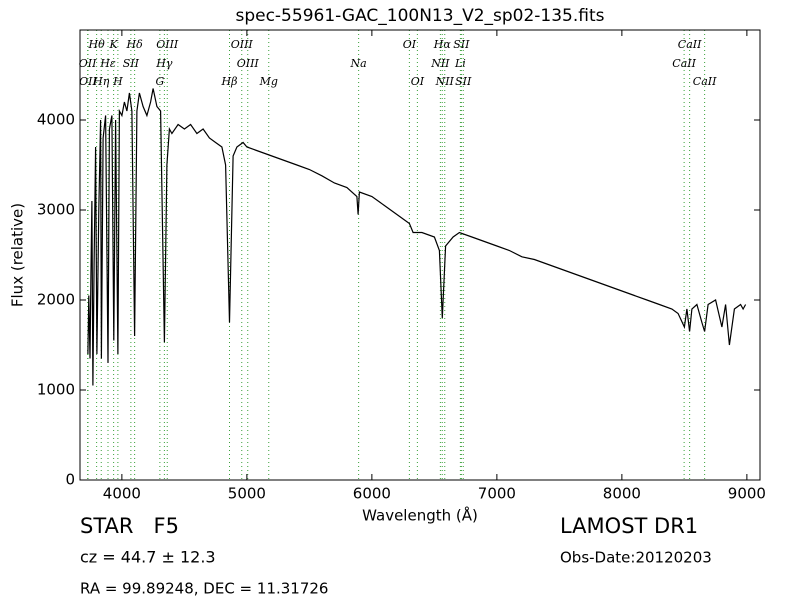  What do you see at coordinates (419, 16) in the screenshot?
I see `chart-title: spec-55961-GAC_100N13_V2_sp02-135.fits` at bounding box center [419, 16].